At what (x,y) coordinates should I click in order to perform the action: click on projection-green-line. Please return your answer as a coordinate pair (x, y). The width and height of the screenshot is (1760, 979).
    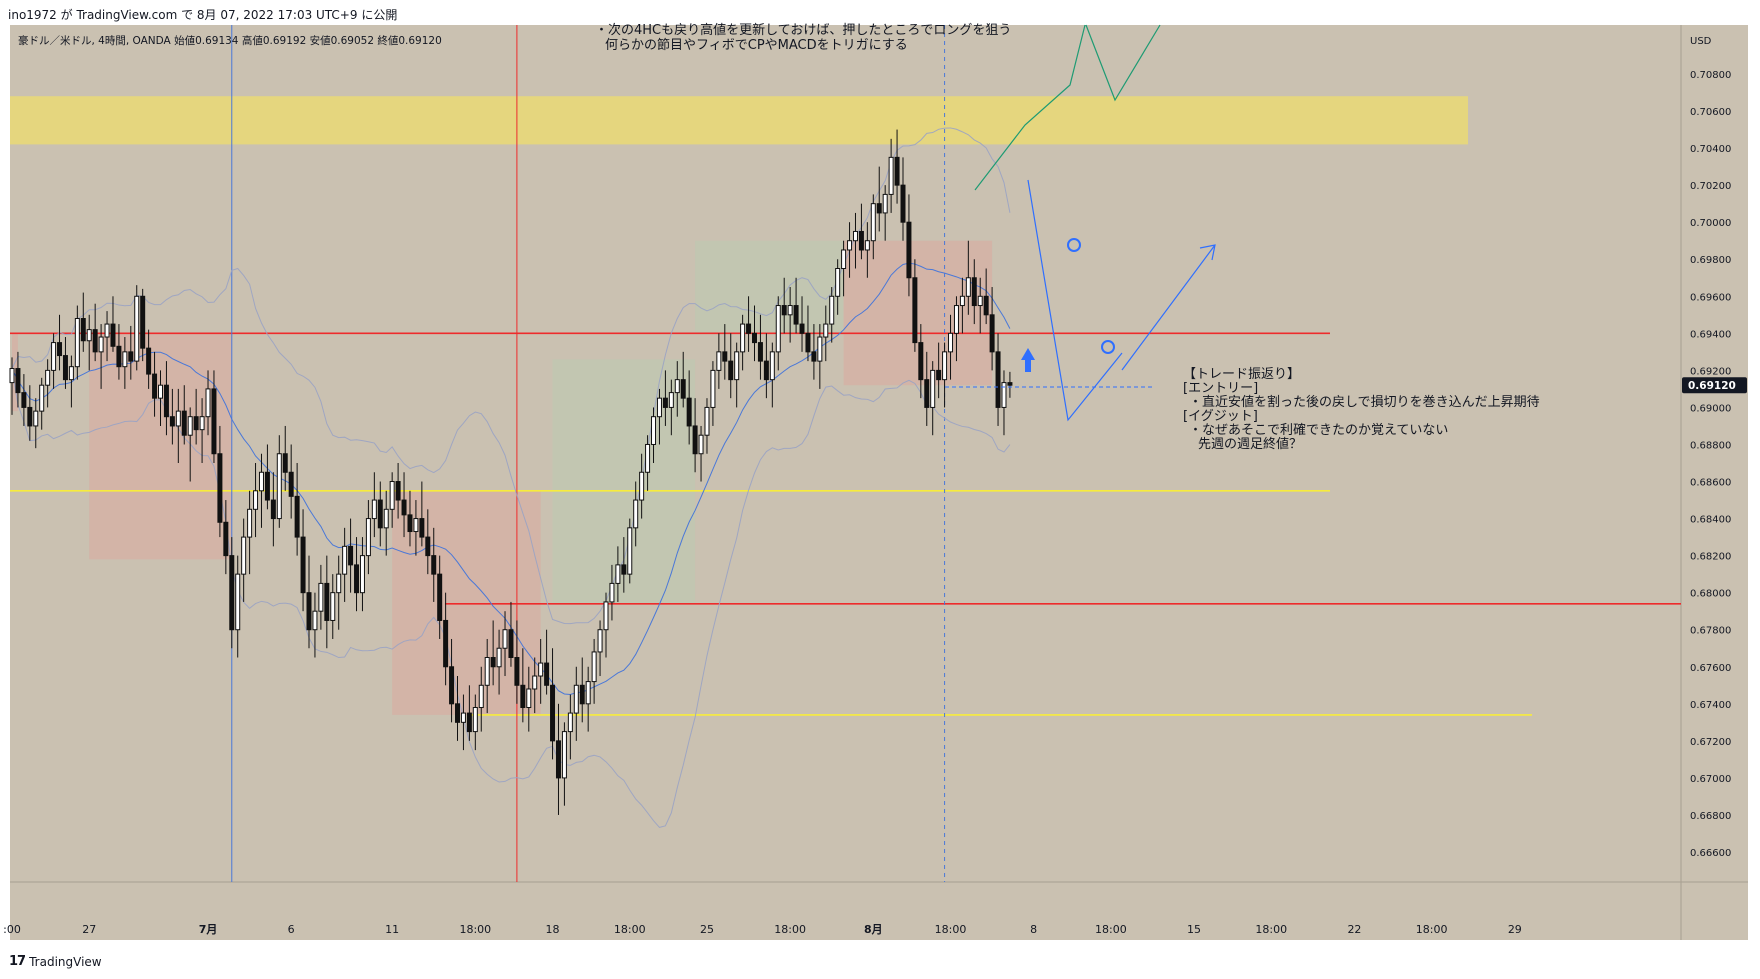
    Looking at the image, I should click on (1030, 107).